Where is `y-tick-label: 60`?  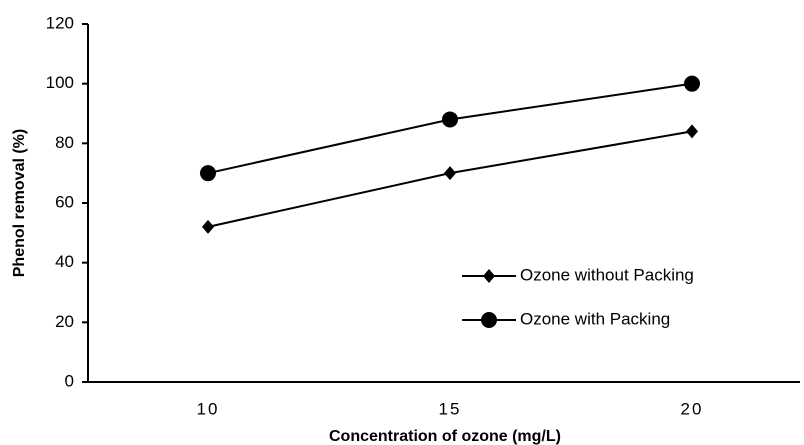
y-tick-label: 60 is located at coordinates (64, 201).